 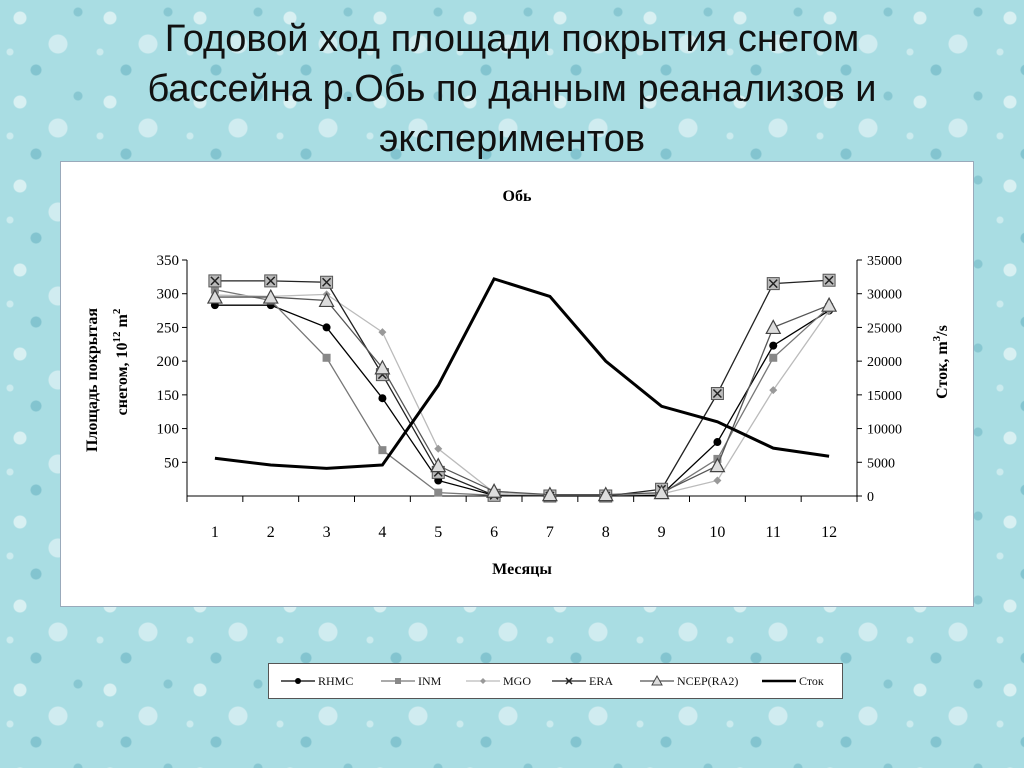 I want to click on y-right-tick-label: 35000, so click(x=884, y=261).